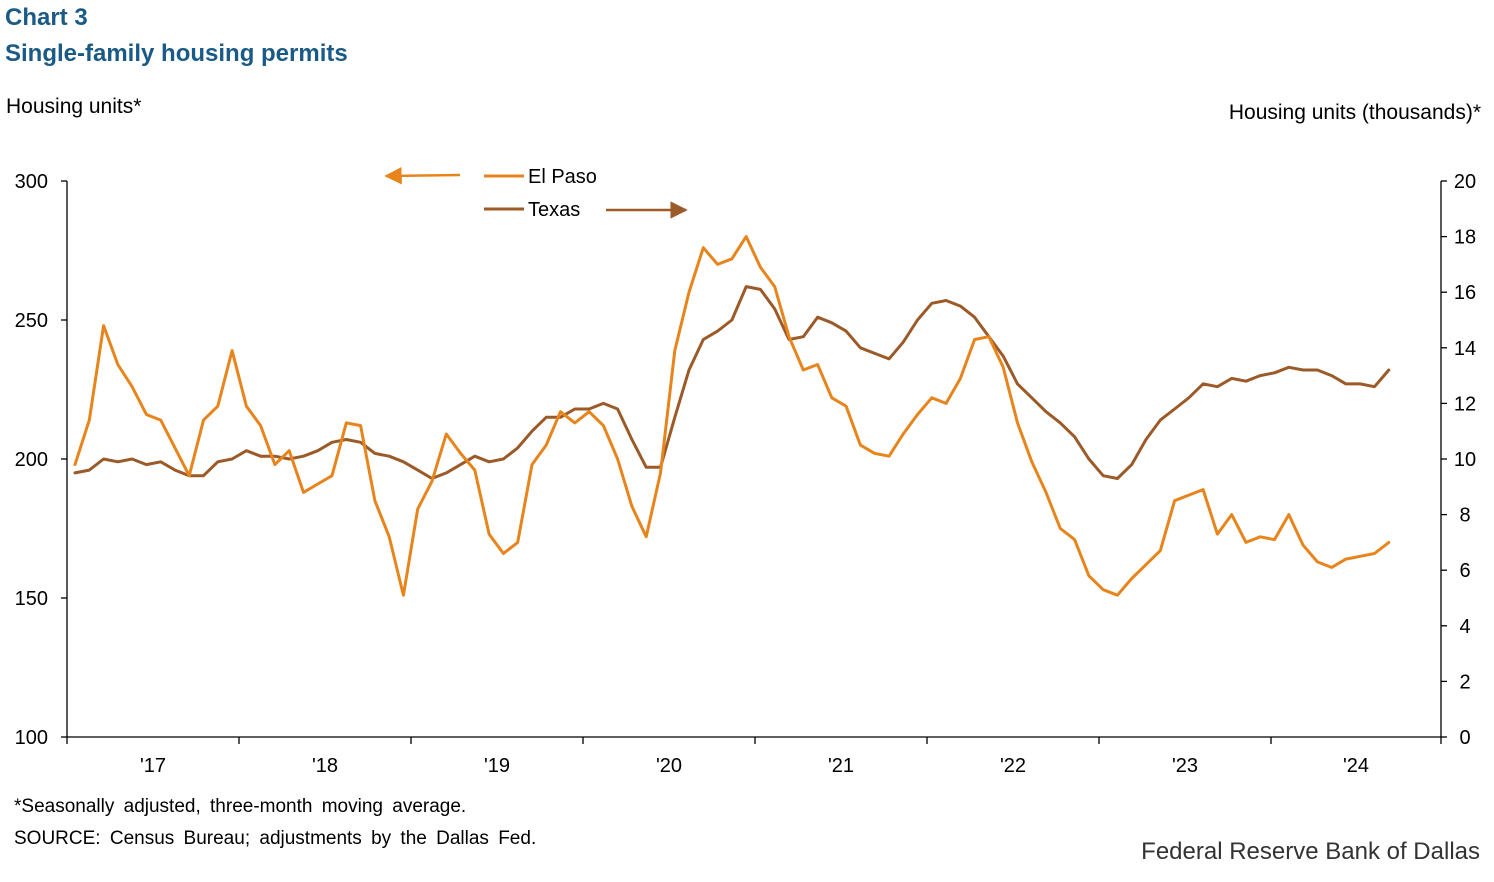 This screenshot has width=1494, height=882. Describe the element at coordinates (325, 766) in the screenshot. I see `x-tick-label: '18` at that location.